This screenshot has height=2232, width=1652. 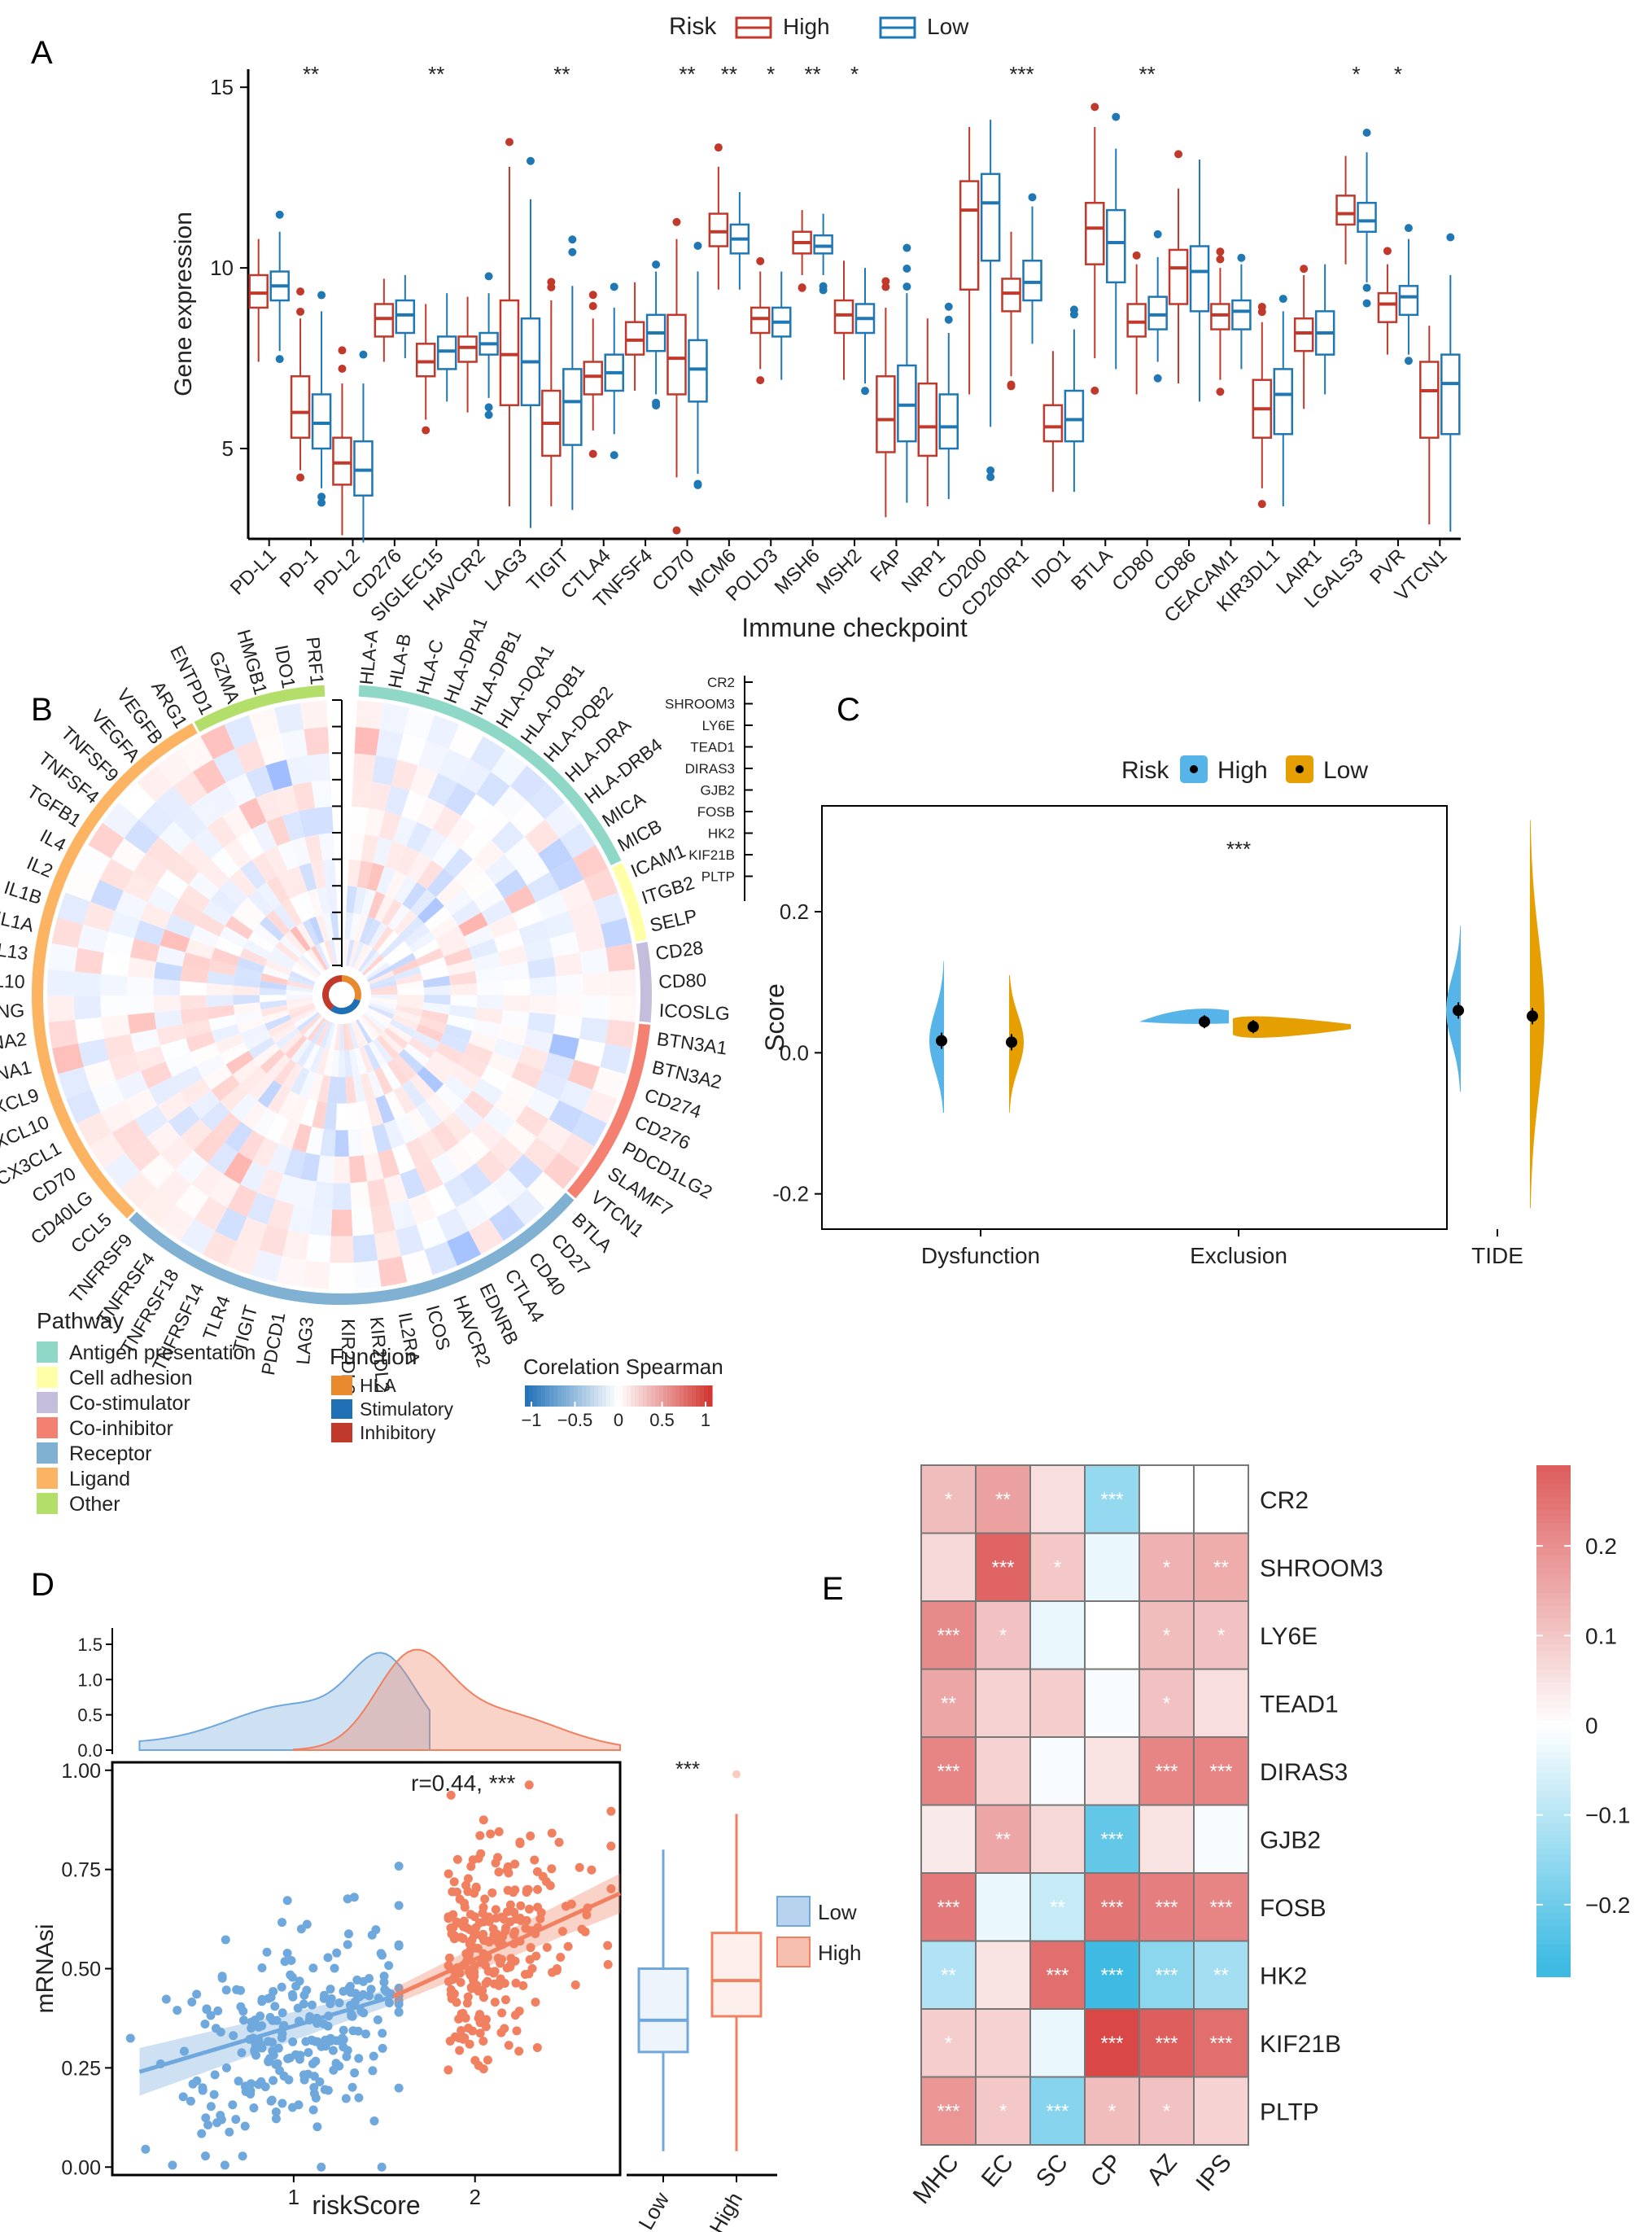 I want to click on d-legend-key, so click(x=793, y=1952).